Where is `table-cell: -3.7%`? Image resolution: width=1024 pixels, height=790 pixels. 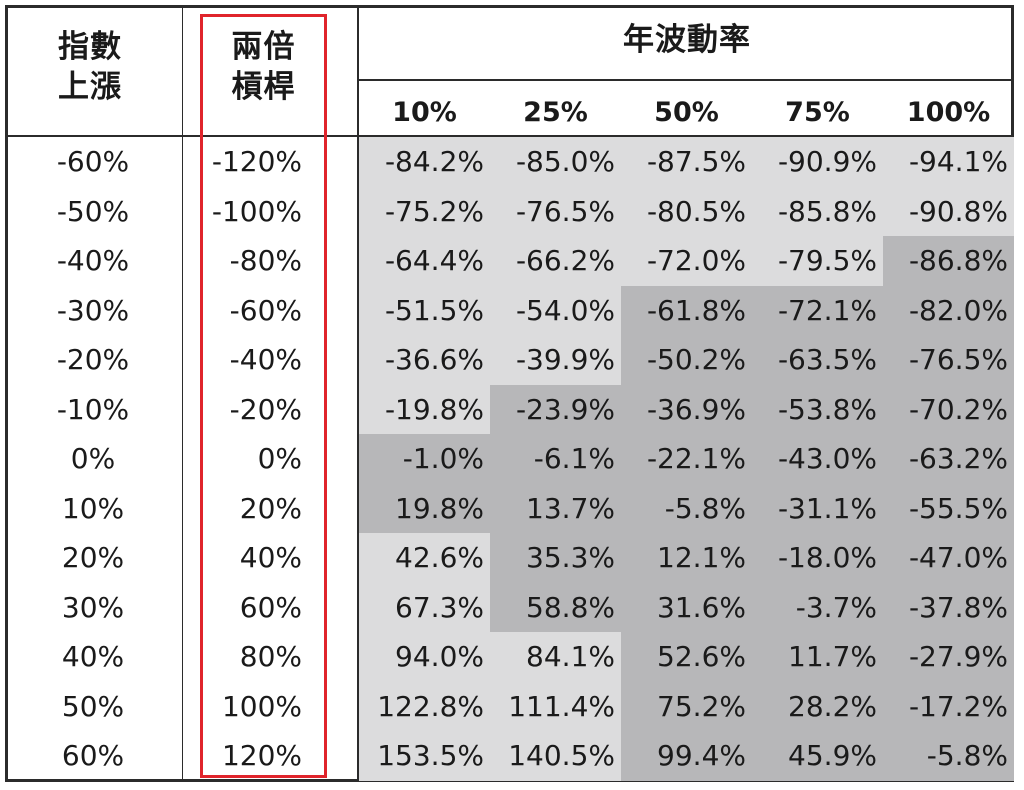
table-cell: -3.7% is located at coordinates (817, 607).